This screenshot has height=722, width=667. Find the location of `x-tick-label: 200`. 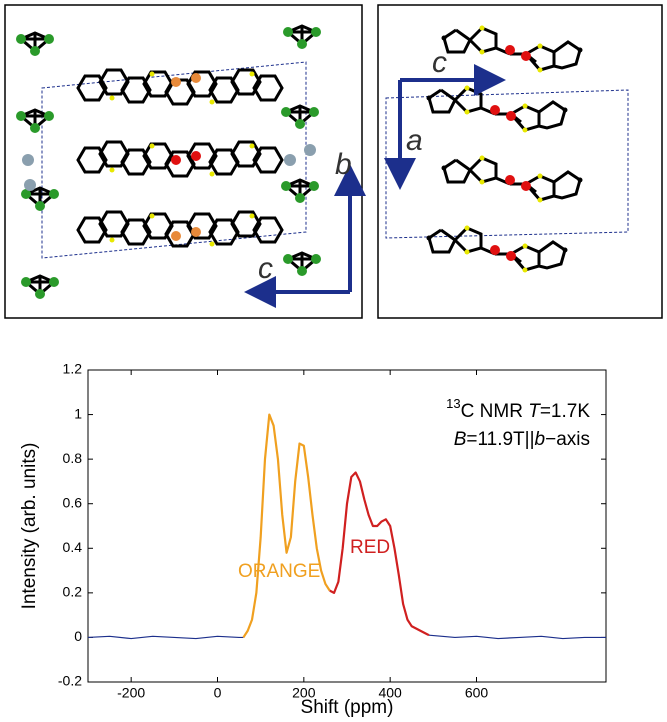

x-tick-label: 200 is located at coordinates (304, 693).